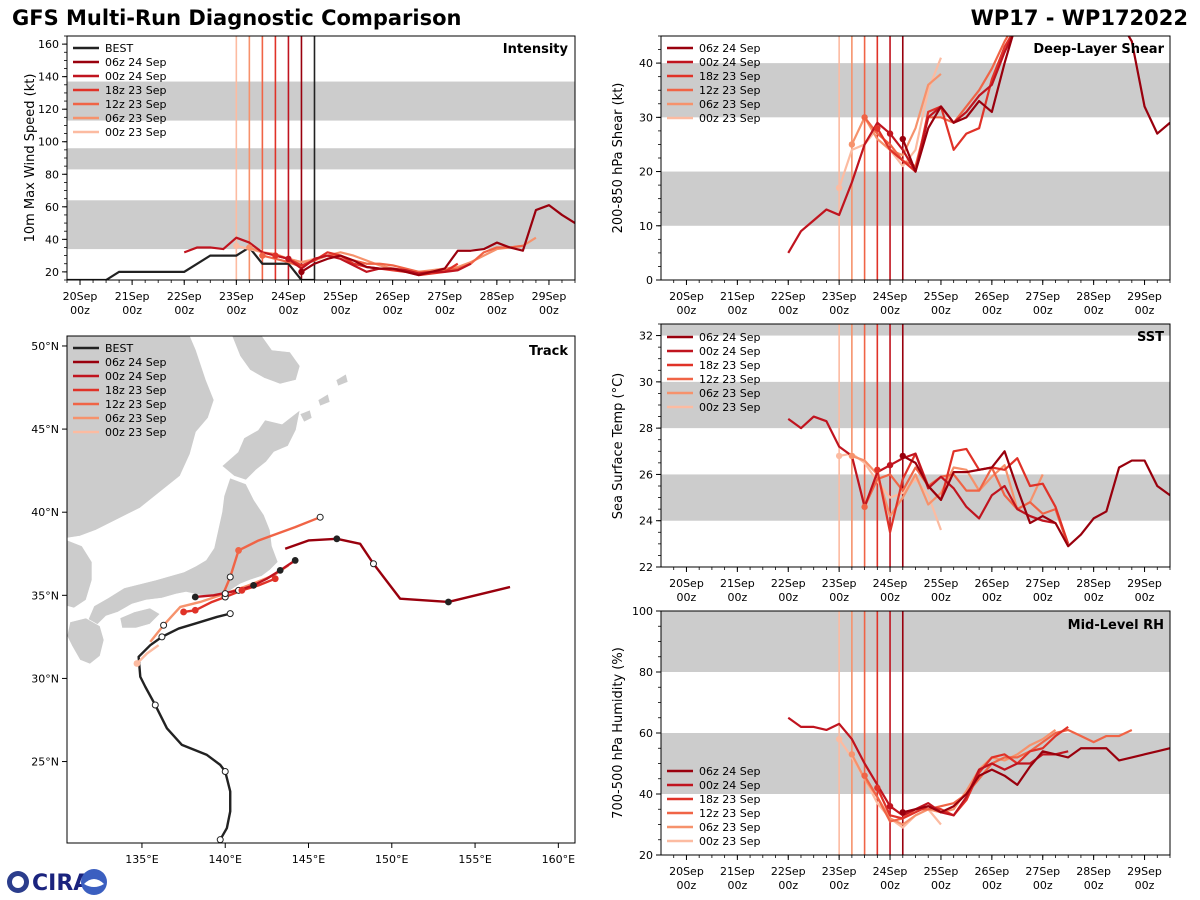 The image size is (1200, 900). I want to click on rh-y-tick-label: 40, so click(646, 794).